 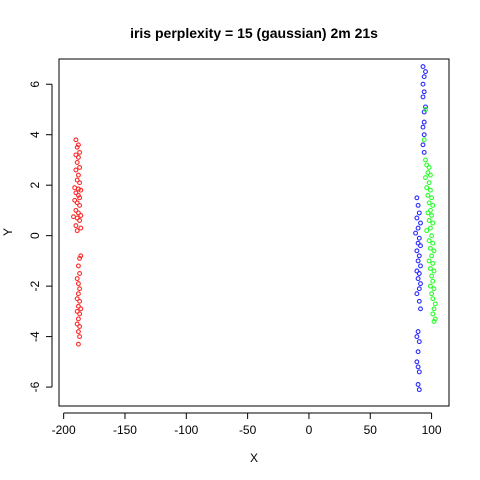 I want to click on x-axis-label: X, so click(x=254, y=458).